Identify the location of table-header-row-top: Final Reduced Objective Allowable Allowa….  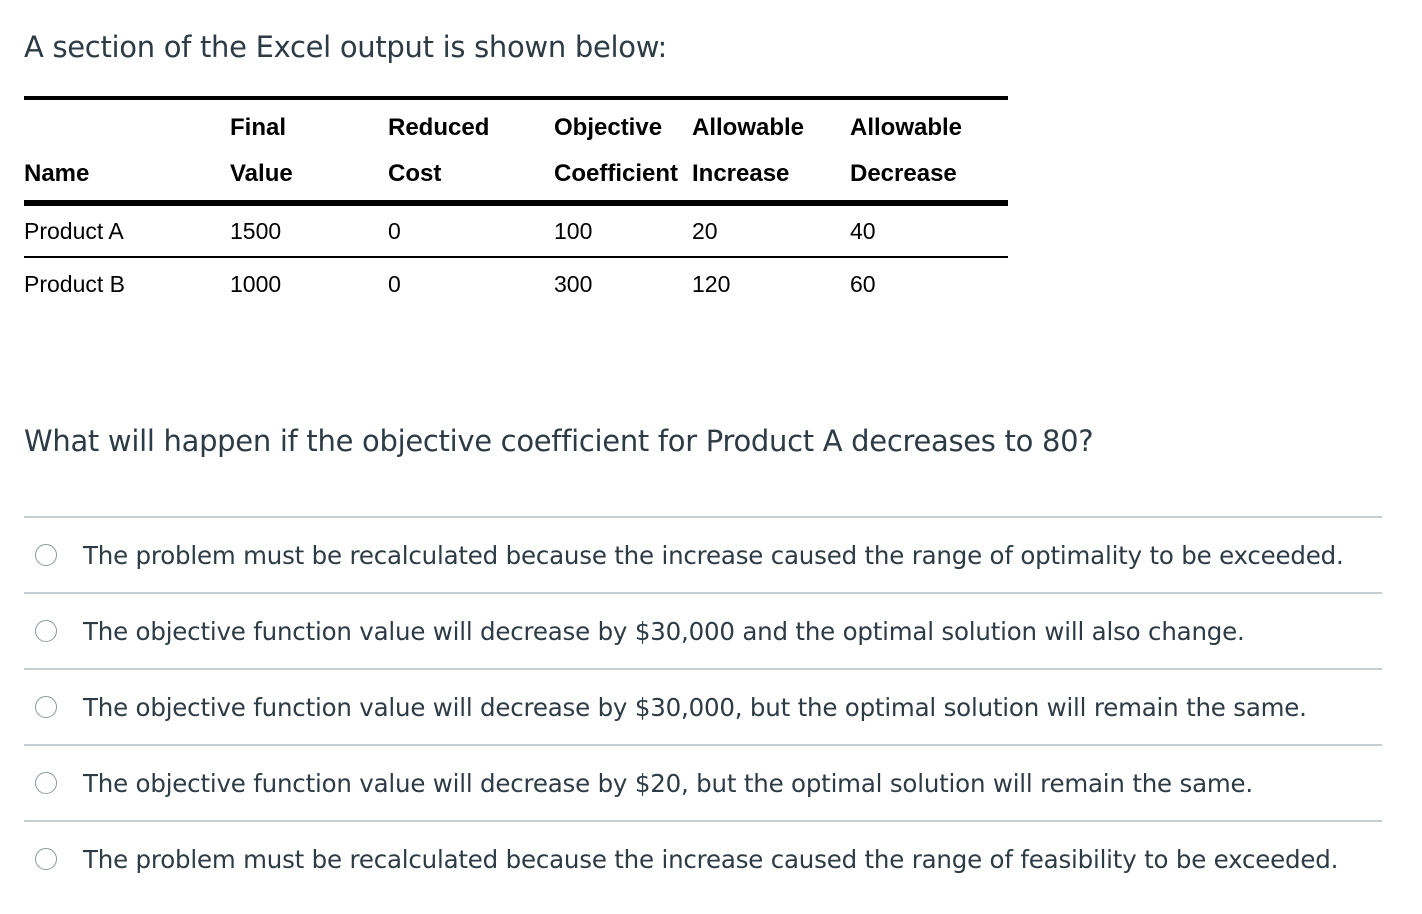
(516, 127).